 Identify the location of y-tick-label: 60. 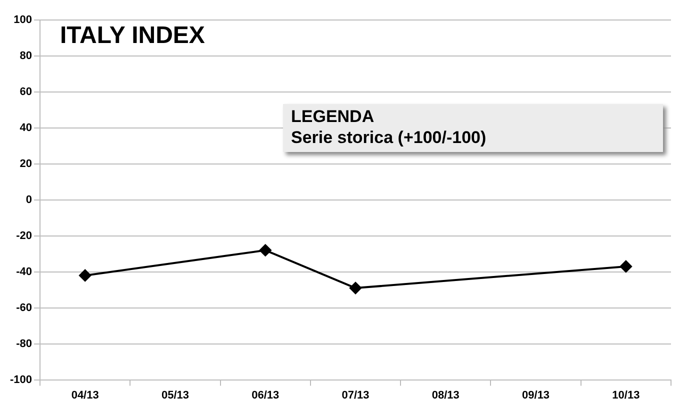
(26, 92).